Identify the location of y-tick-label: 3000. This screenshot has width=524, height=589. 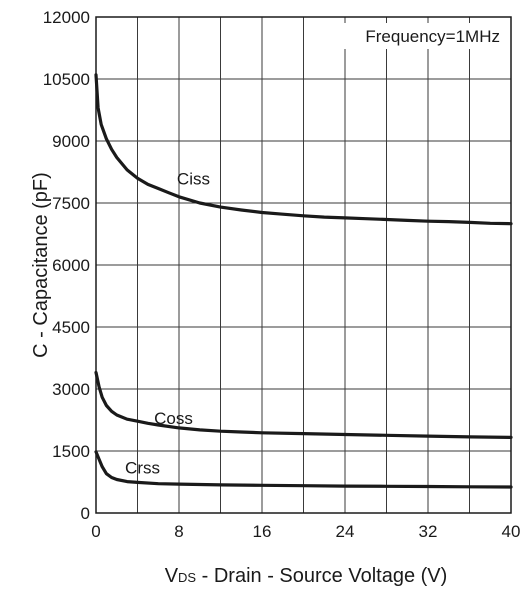
(71, 389).